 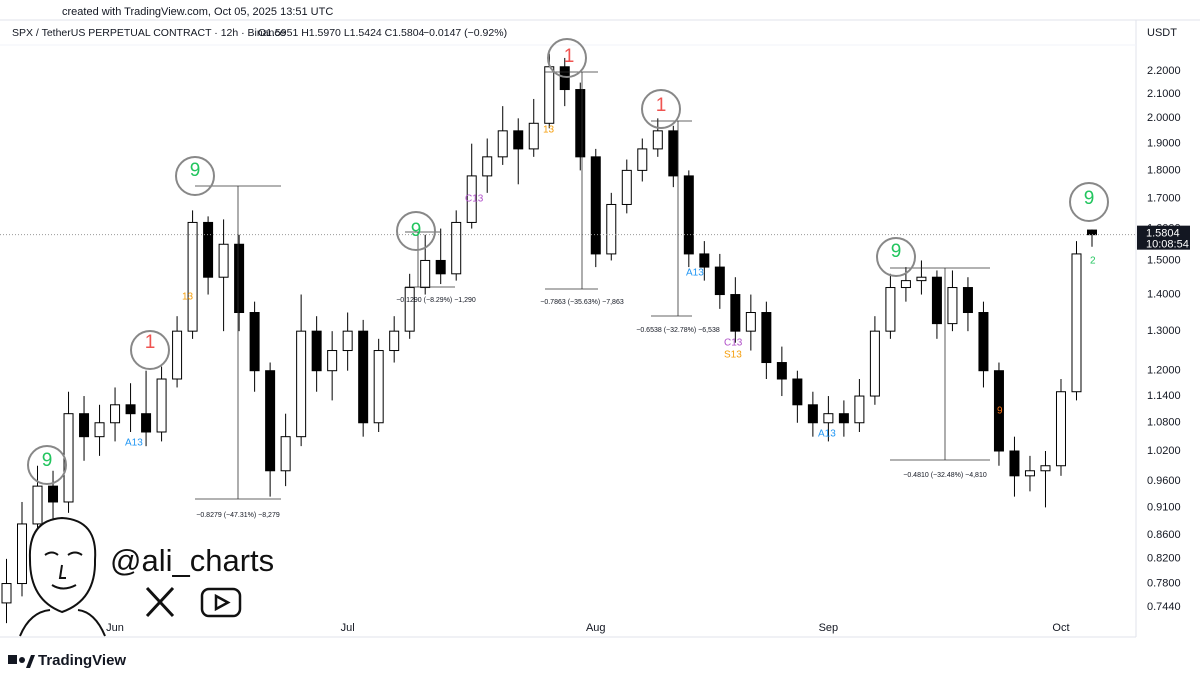 I want to click on measure-label: −0.6538 (−32.78%) −6,538, so click(x=678, y=330).